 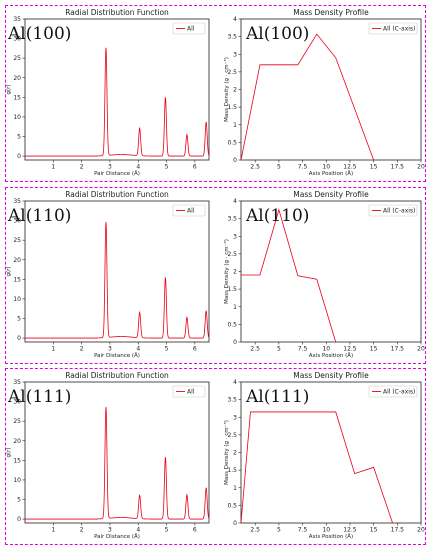 What do you see at coordinates (235, 307) in the screenshot?
I see `y-tick-label: 1` at bounding box center [235, 307].